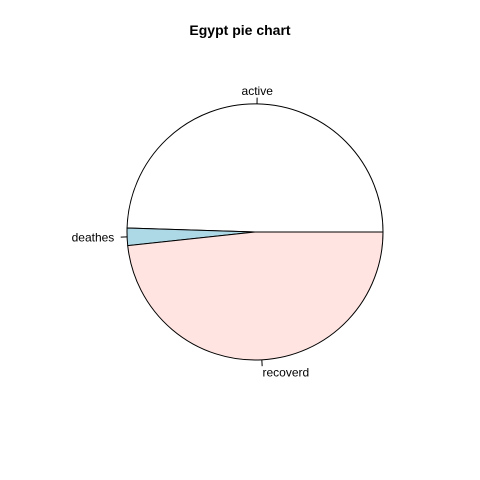 The image size is (480, 480). Describe the element at coordinates (286, 373) in the screenshot. I see `pie-label-recoverd: recoverd` at that location.